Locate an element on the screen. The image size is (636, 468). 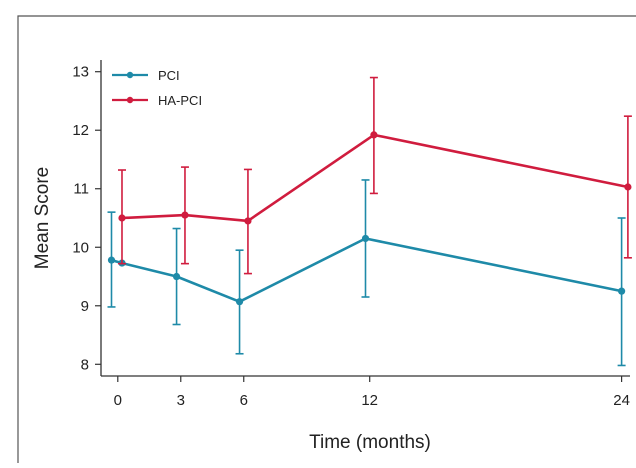
y-tick-label: 11 is located at coordinates (81, 189).